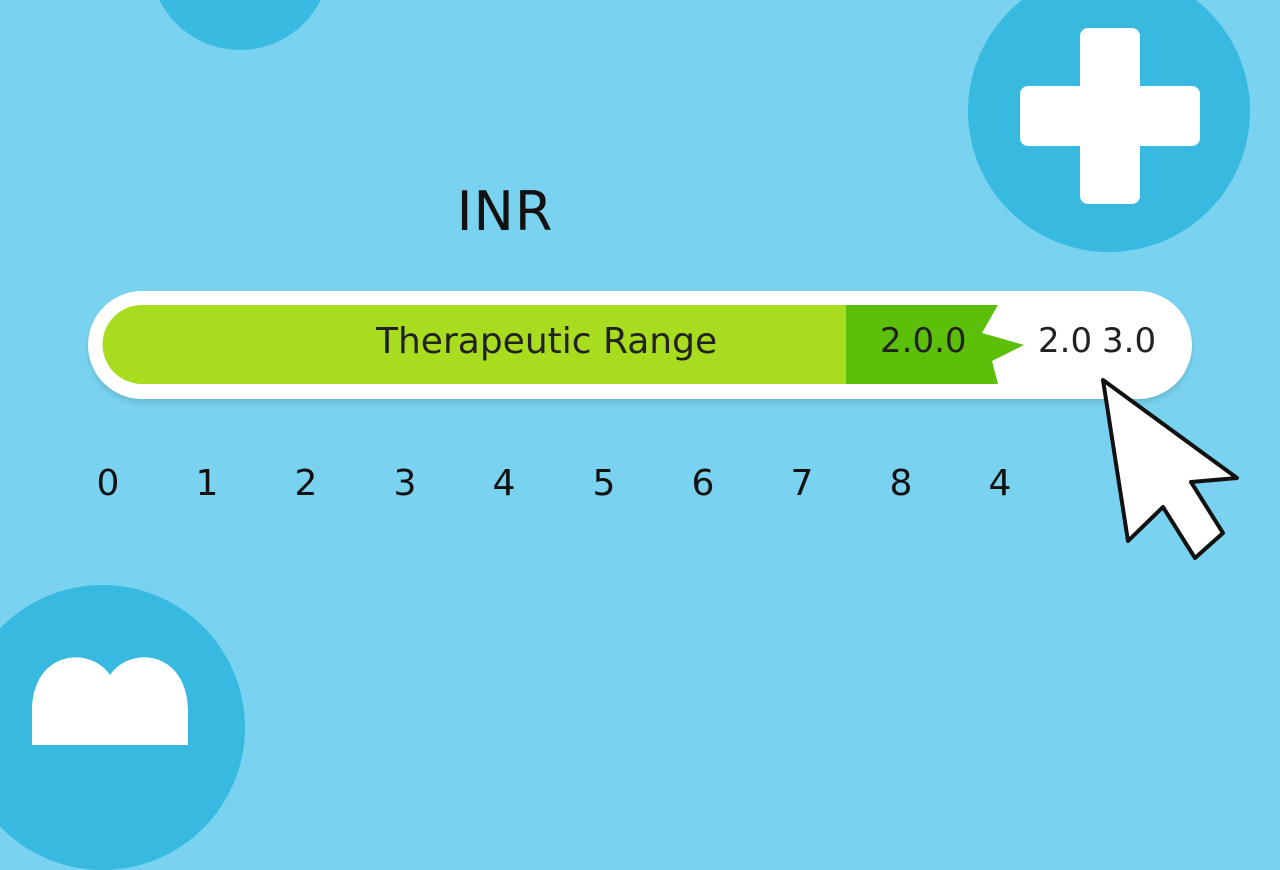 This screenshot has height=870, width=1280. I want to click on scale-tick: 7, so click(802, 483).